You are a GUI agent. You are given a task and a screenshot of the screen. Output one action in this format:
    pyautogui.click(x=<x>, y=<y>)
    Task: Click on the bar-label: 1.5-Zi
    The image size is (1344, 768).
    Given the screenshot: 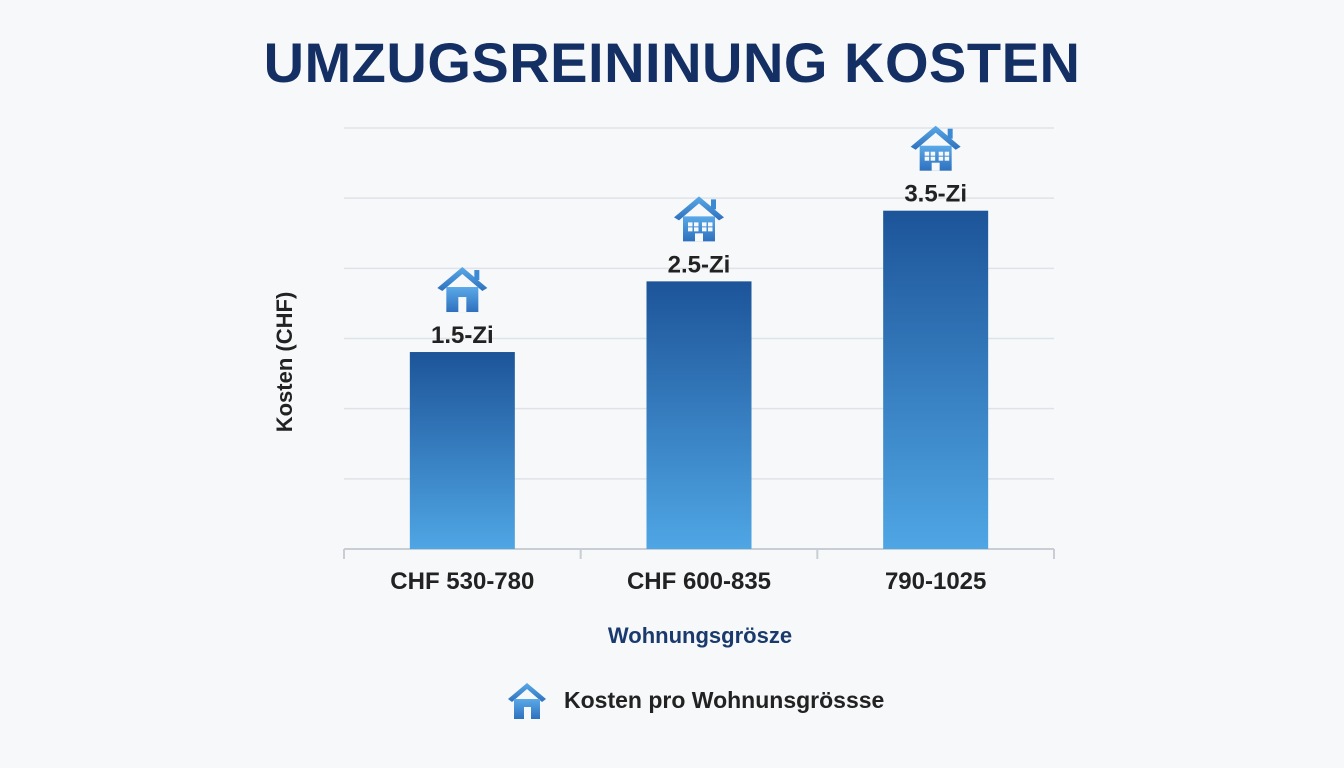 What is the action you would take?
    pyautogui.click(x=462, y=335)
    